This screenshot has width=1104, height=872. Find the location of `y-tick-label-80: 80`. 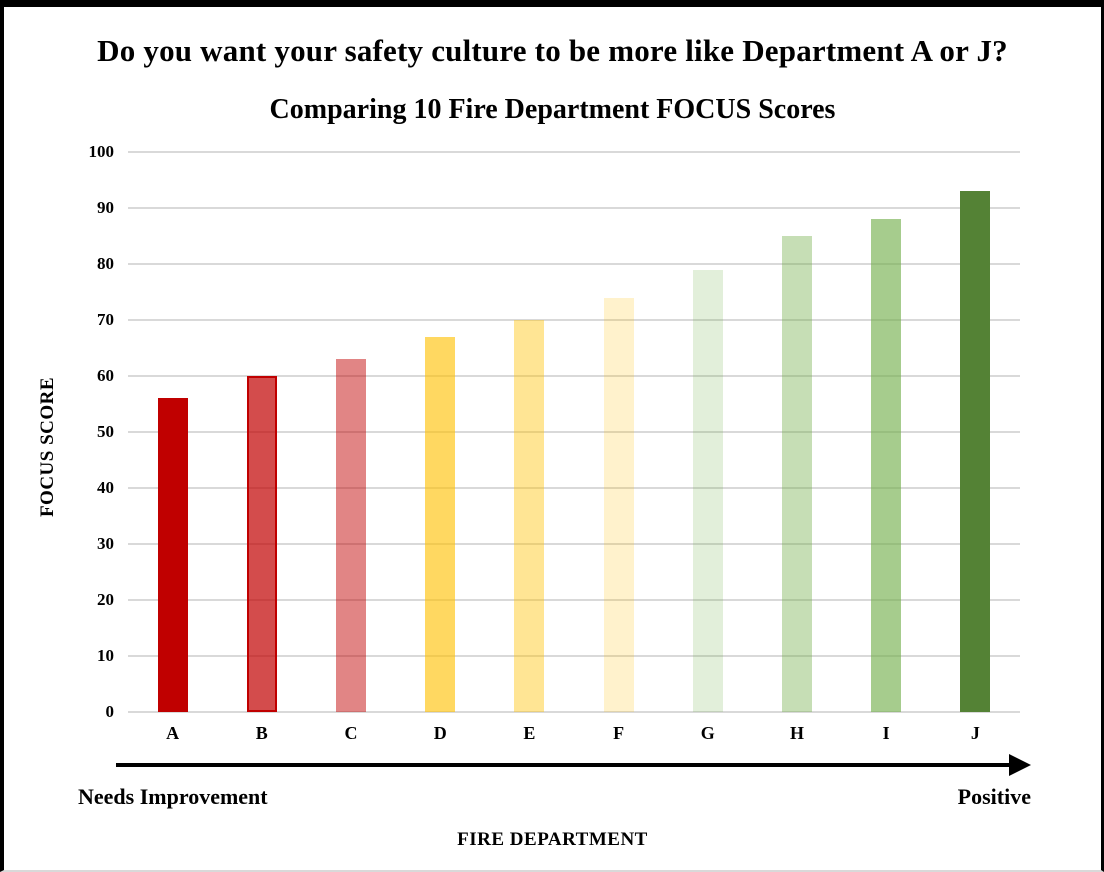

y-tick-label-80: 80 is located at coordinates (105, 263).